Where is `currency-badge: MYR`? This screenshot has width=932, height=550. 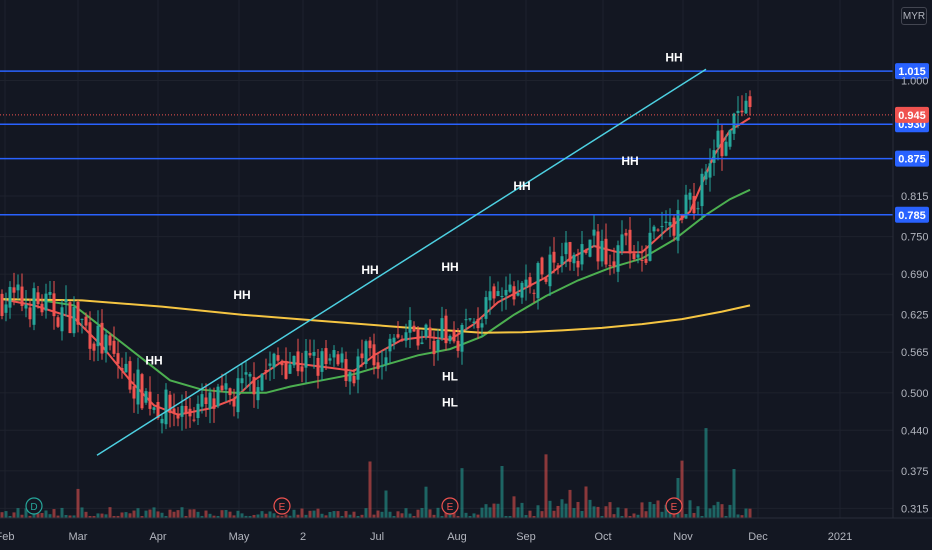
currency-badge: MYR is located at coordinates (914, 16).